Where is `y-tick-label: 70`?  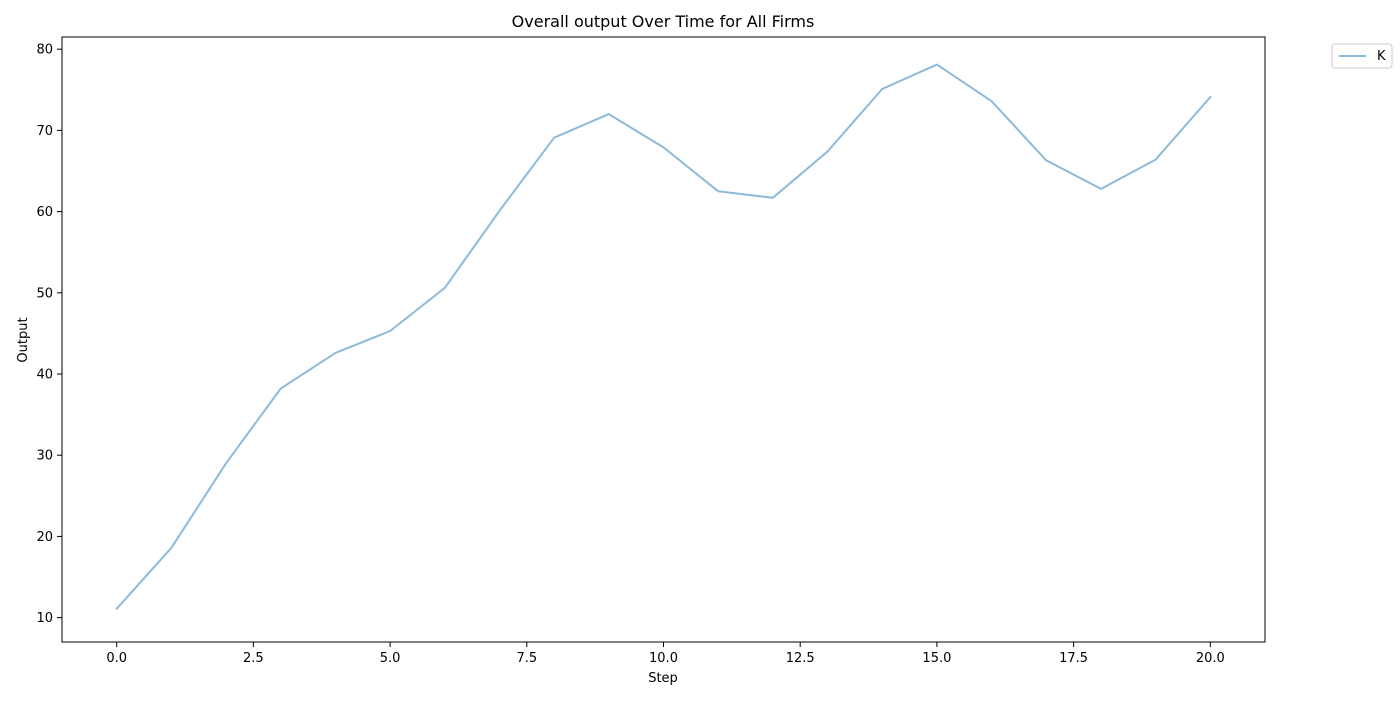 y-tick-label: 70 is located at coordinates (44, 131).